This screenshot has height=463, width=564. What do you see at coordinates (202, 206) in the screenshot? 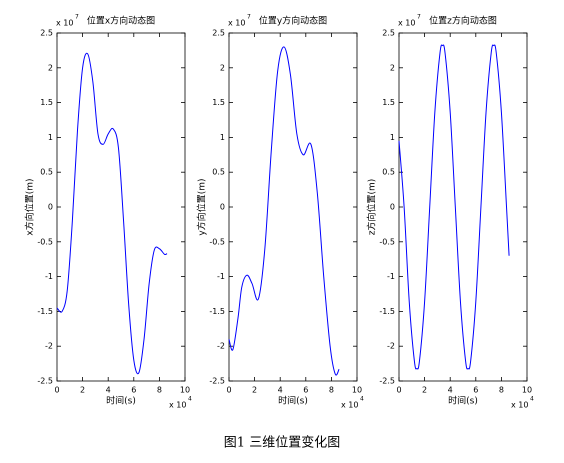
I see `y-axis-label: y方向位置(m)` at bounding box center [202, 206].